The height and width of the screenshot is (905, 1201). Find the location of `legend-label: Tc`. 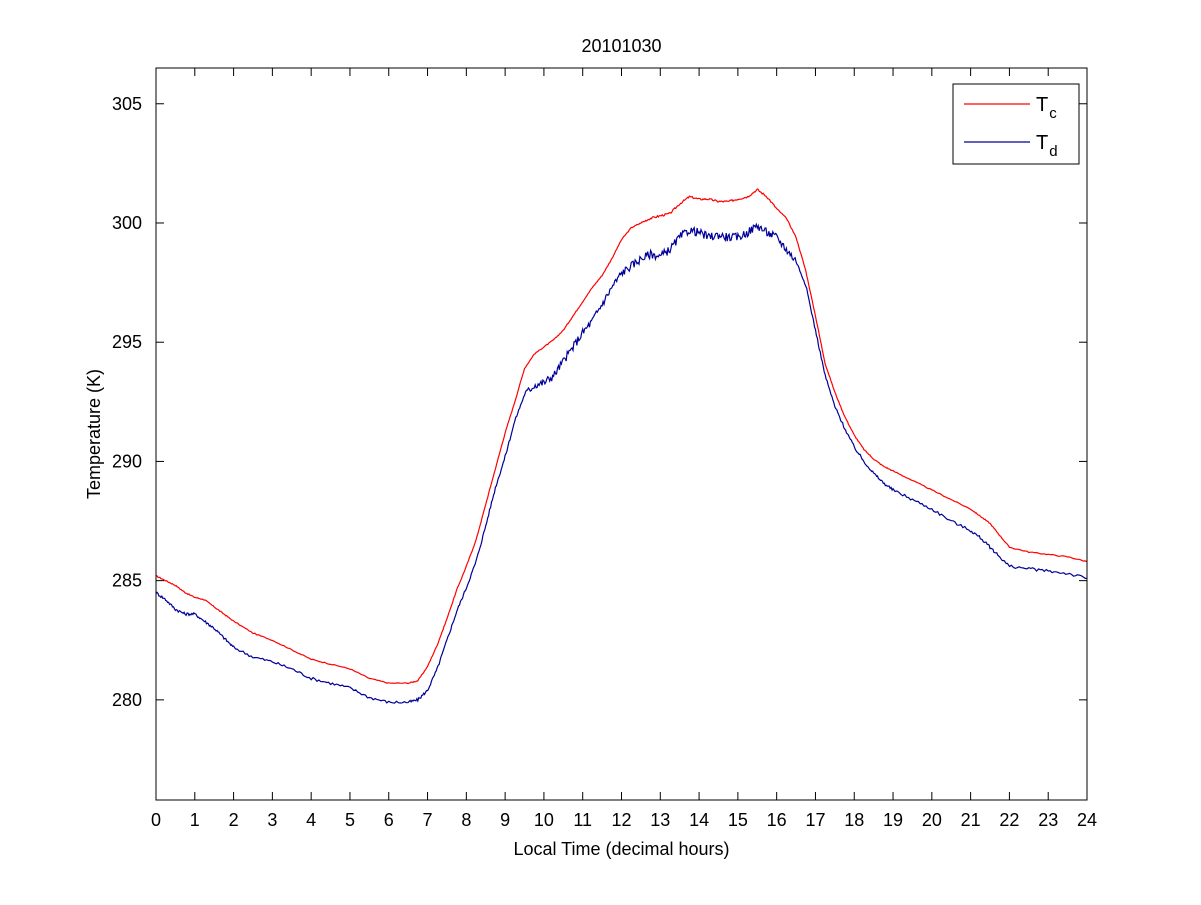

legend-label: Tc is located at coordinates (1046, 108).